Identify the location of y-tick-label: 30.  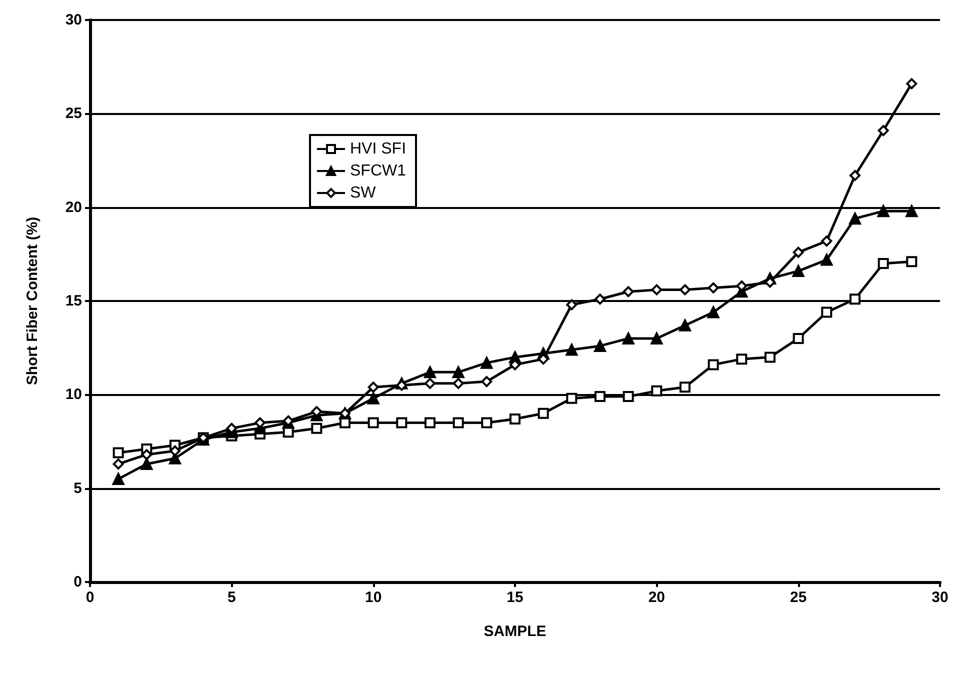
(73, 20).